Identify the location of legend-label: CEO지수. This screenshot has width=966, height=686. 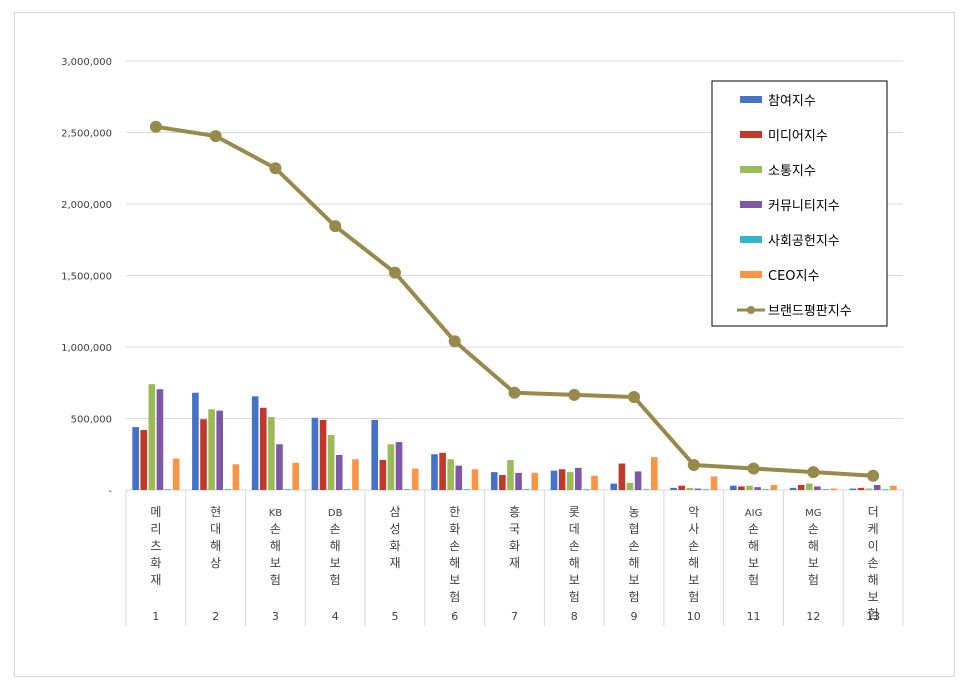
(793, 276).